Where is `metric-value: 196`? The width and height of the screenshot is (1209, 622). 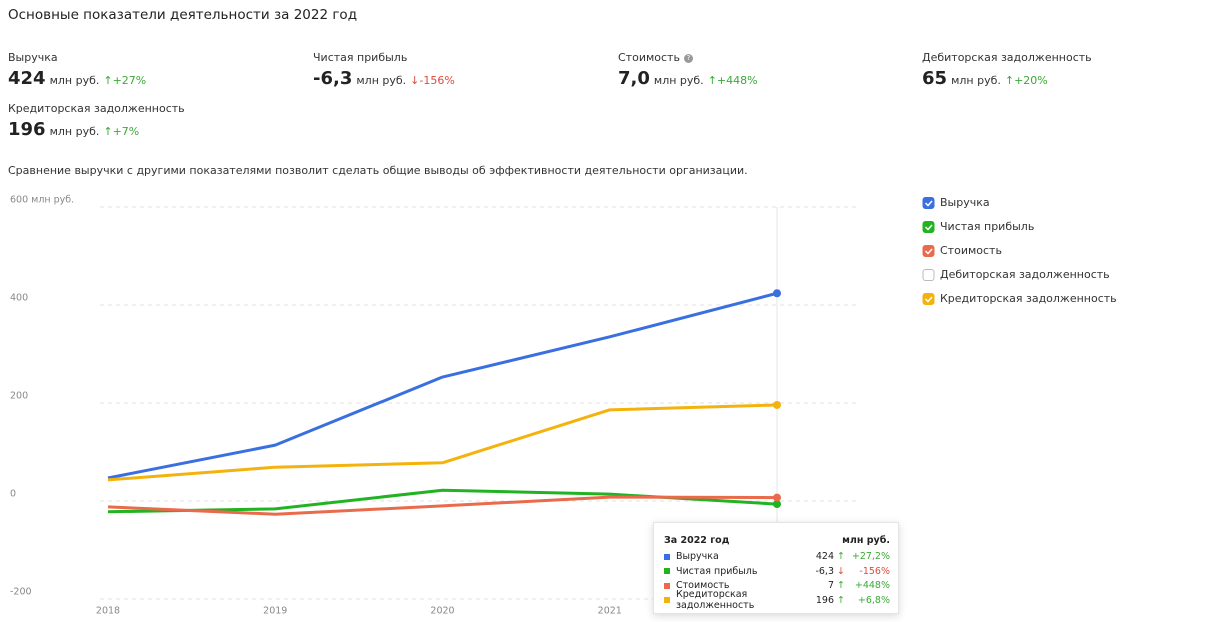
metric-value: 196 is located at coordinates (27, 129).